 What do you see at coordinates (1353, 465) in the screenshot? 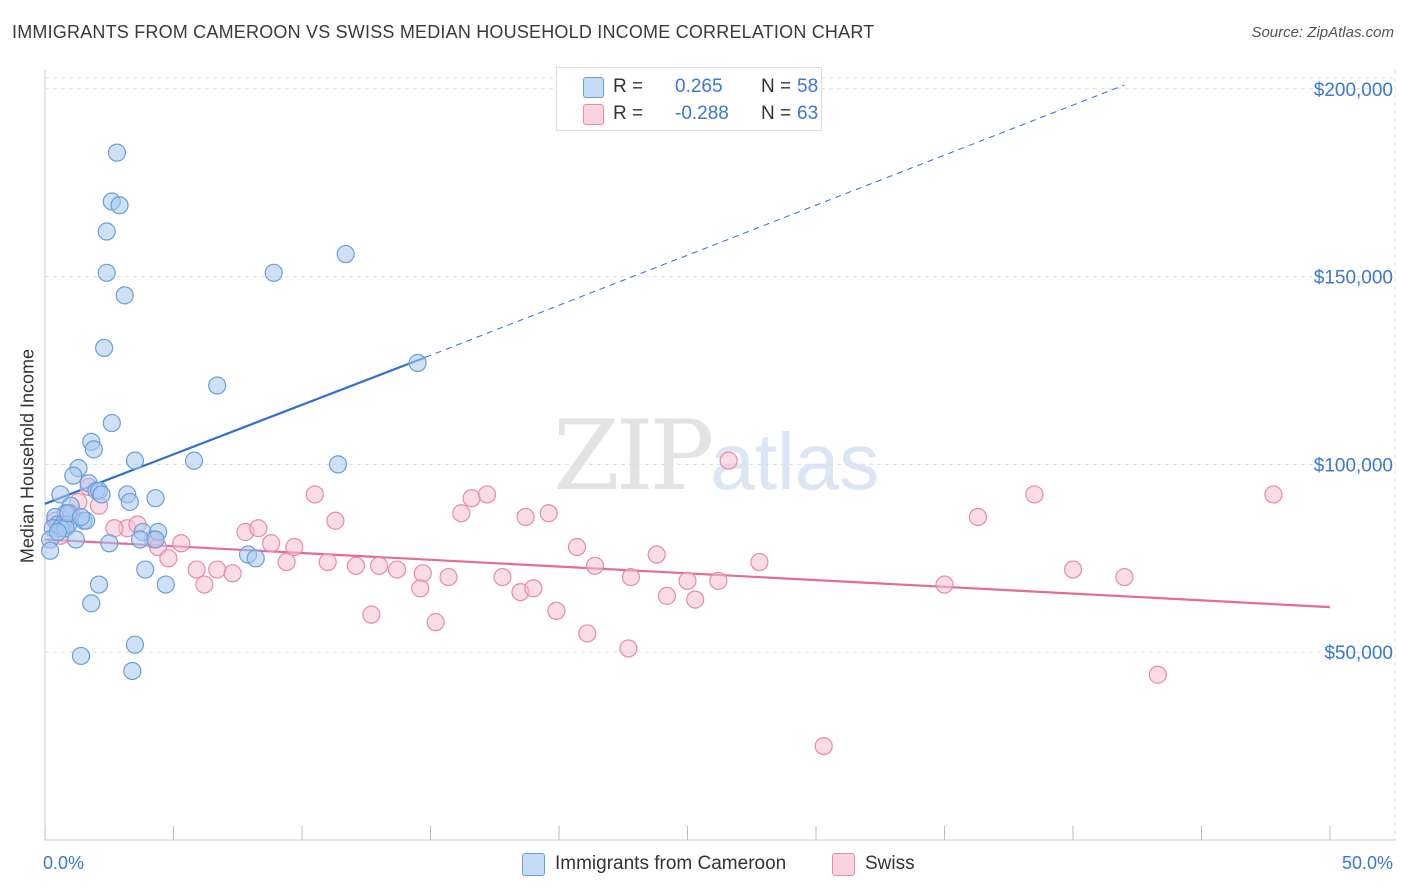
I see `y-tick-label: $100,000` at bounding box center [1353, 465].